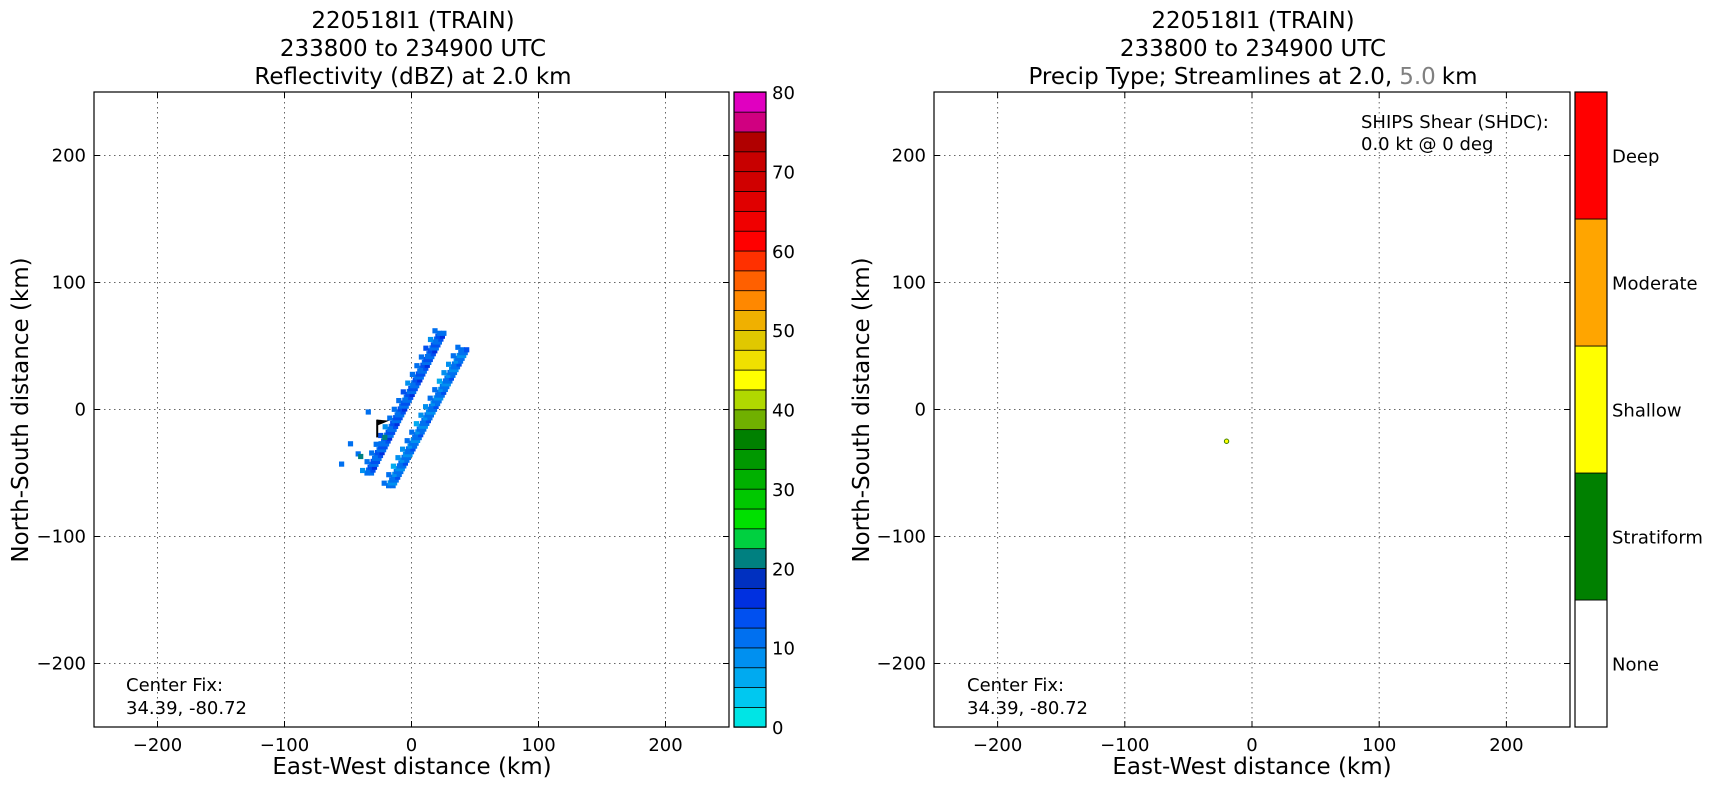 The image size is (1717, 787). I want to click on right-title-line-3: Precip Type; Streamlines at 2.0, 5.0 km, so click(1252, 77).